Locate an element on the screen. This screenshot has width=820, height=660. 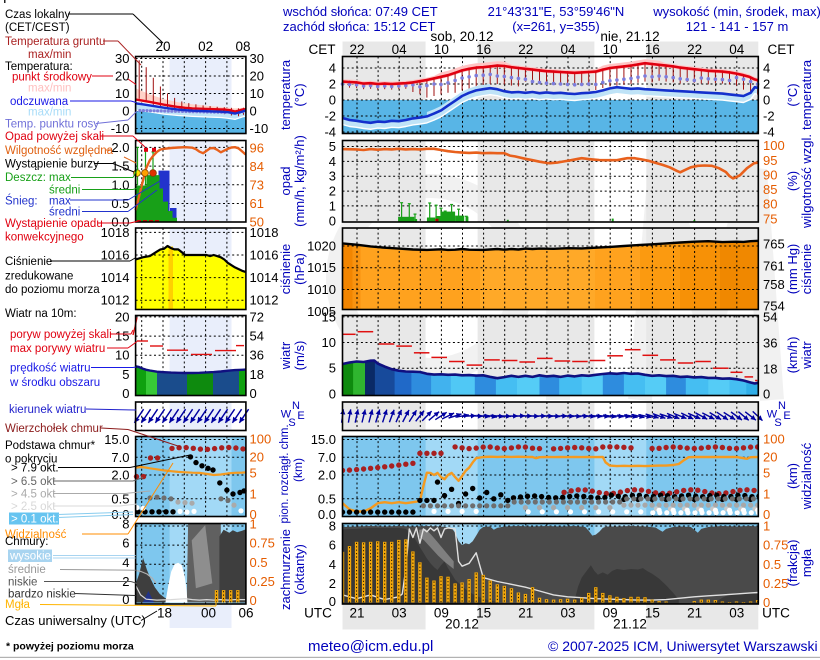
svg-text: 84 is located at coordinates (257, 166).